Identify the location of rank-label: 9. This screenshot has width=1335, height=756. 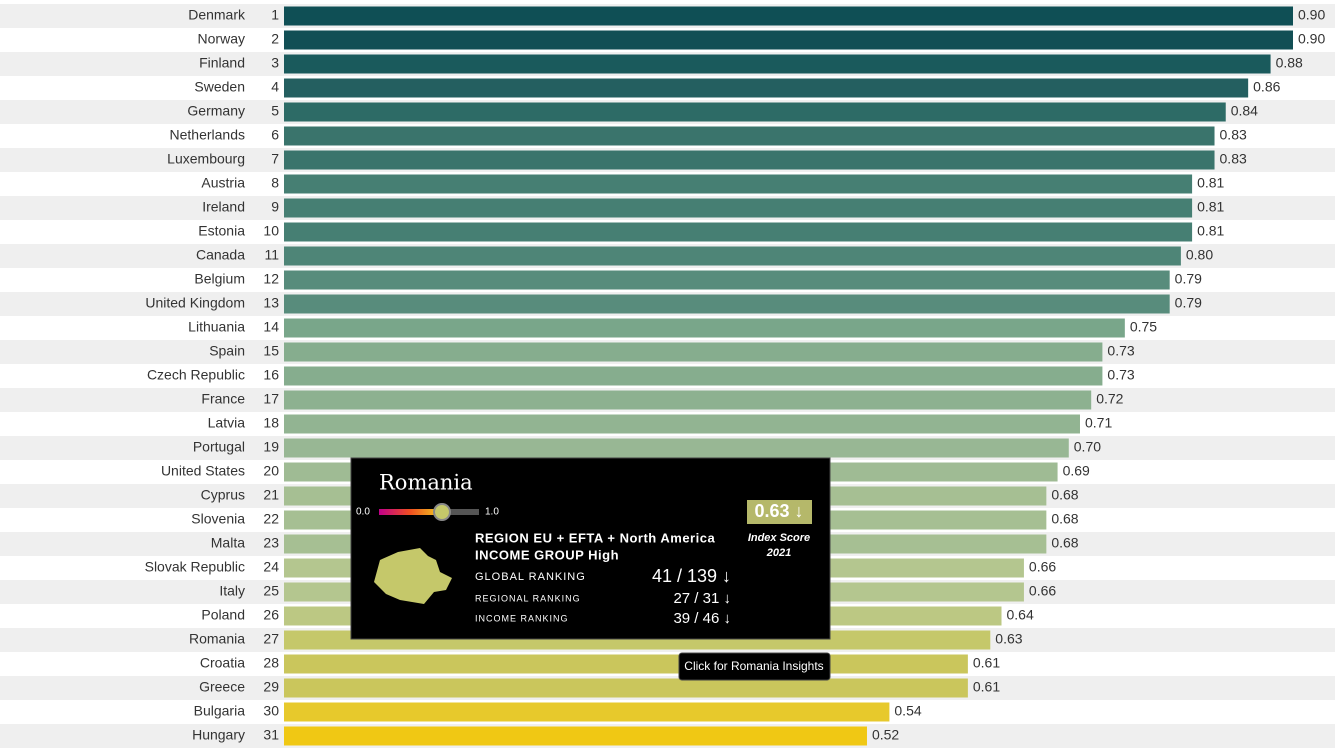
(275, 207).